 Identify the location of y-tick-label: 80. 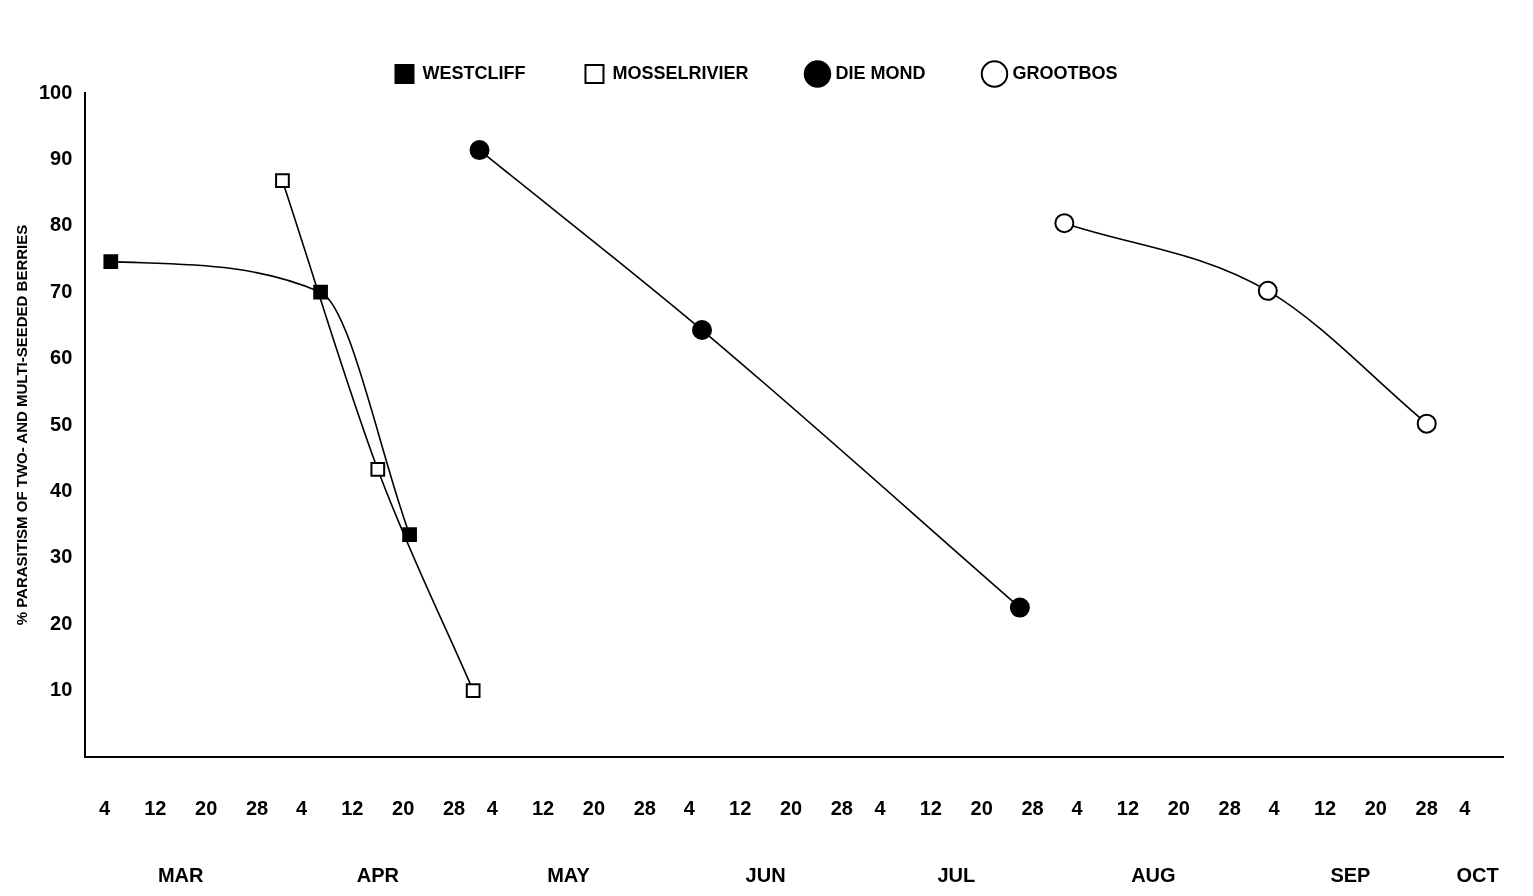
(61, 224).